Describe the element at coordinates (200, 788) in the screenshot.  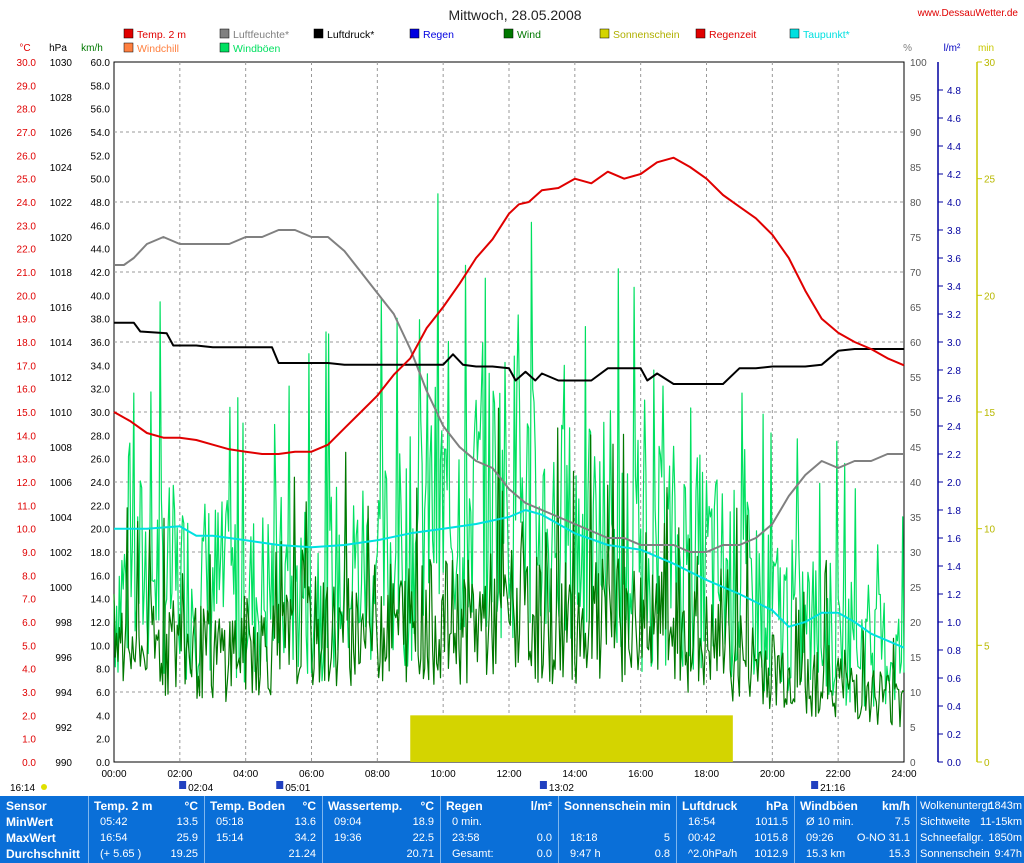
I see `marker-time: 02:04` at that location.